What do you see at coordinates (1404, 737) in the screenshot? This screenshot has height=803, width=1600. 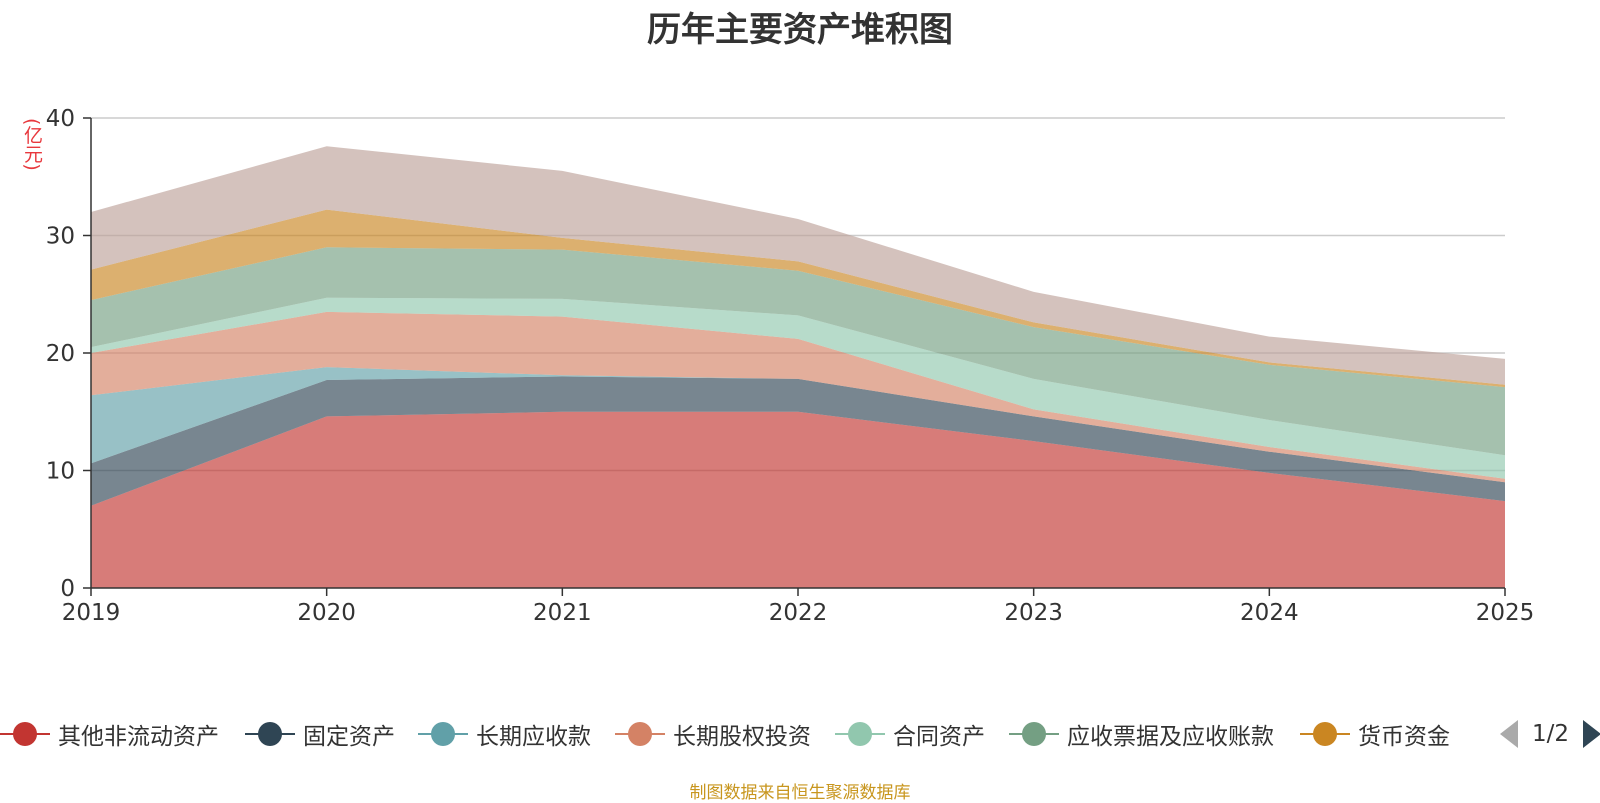 I see `legend-label: 货币资金` at bounding box center [1404, 737].